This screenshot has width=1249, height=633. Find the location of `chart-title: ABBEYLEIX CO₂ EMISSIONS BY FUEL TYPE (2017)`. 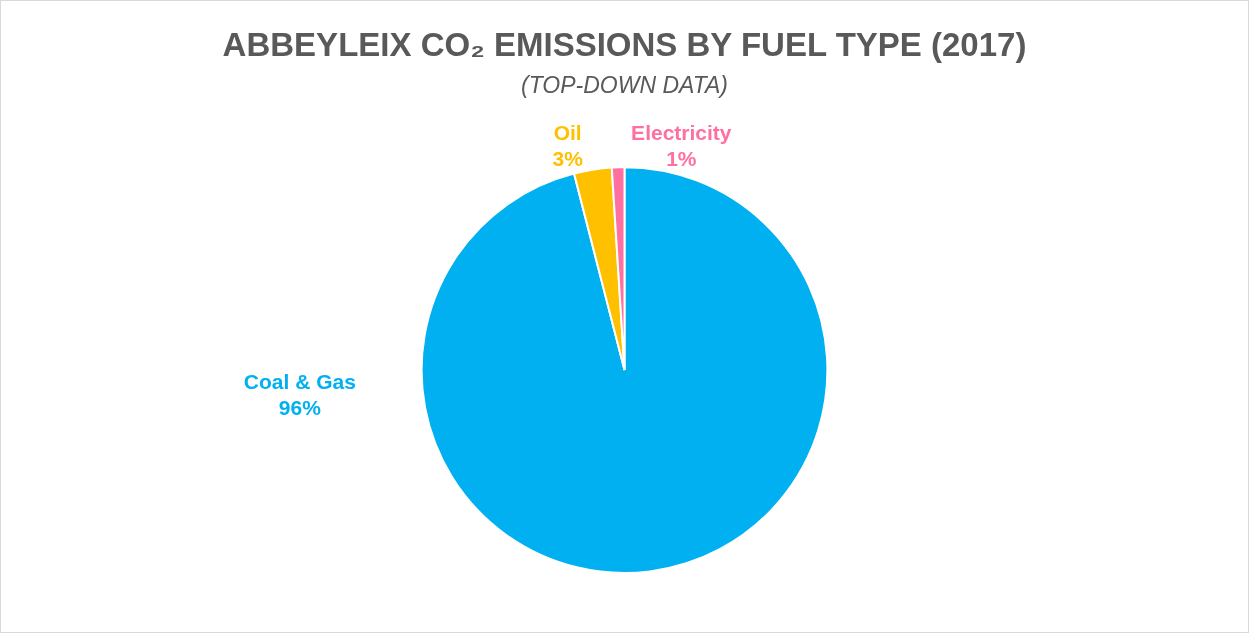

chart-title: ABBEYLEIX CO₂ EMISSIONS BY FUEL TYPE (2017) is located at coordinates (624, 44).